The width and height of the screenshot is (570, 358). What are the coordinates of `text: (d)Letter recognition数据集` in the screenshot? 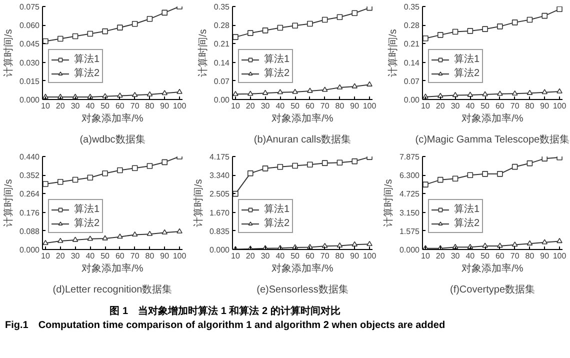 It's located at (112, 290).